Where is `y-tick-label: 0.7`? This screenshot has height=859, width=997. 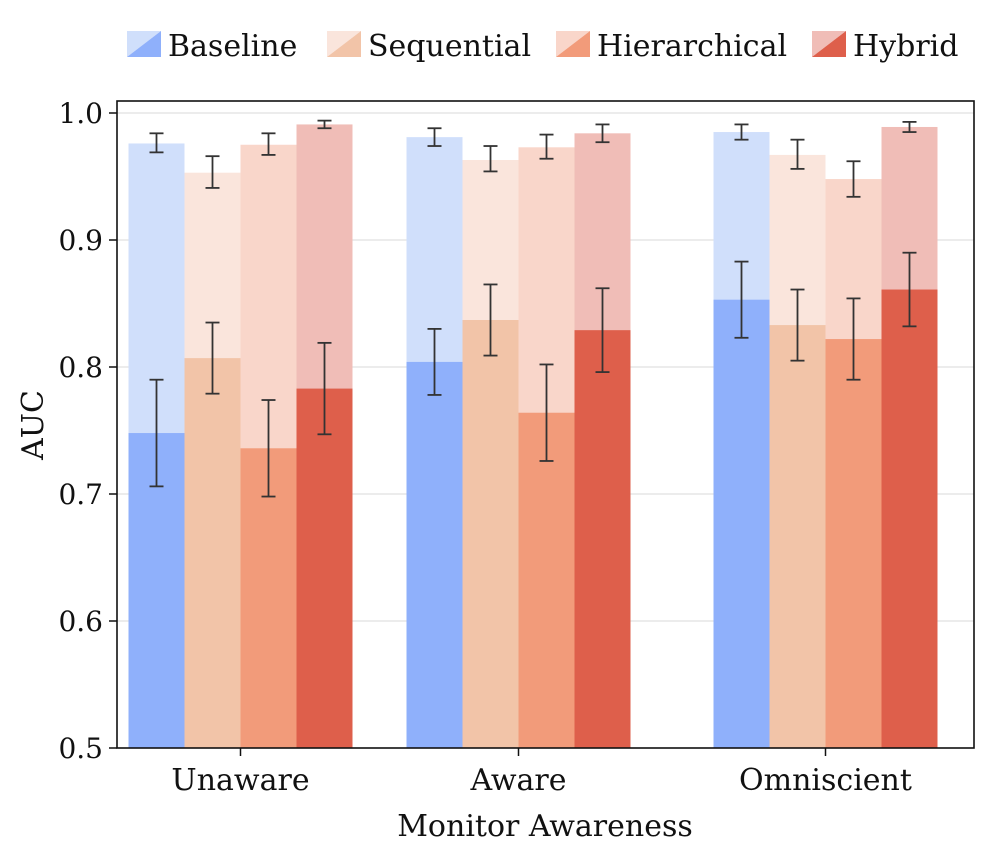
y-tick-label: 0.7 is located at coordinates (80, 494).